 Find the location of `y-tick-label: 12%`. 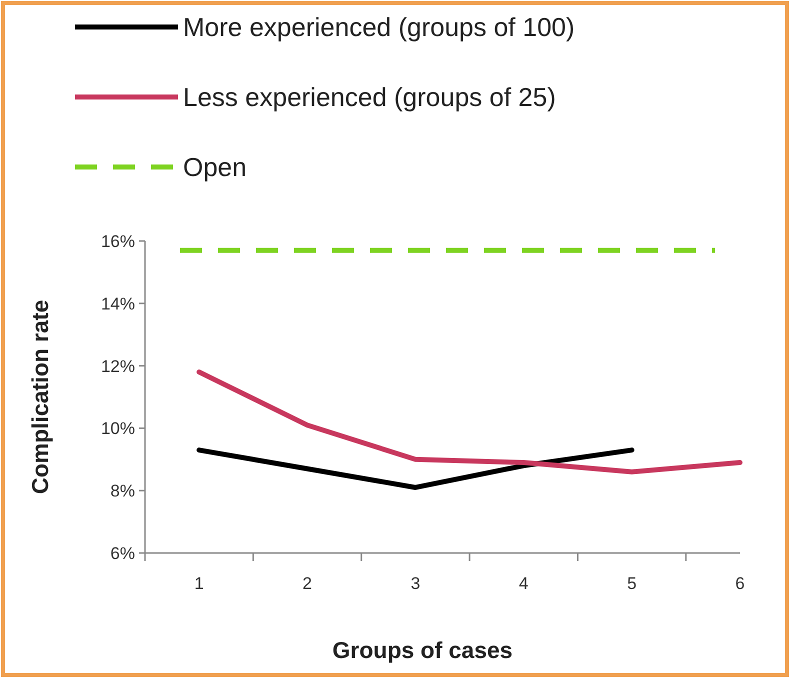

y-tick-label: 12% is located at coordinates (117, 366).